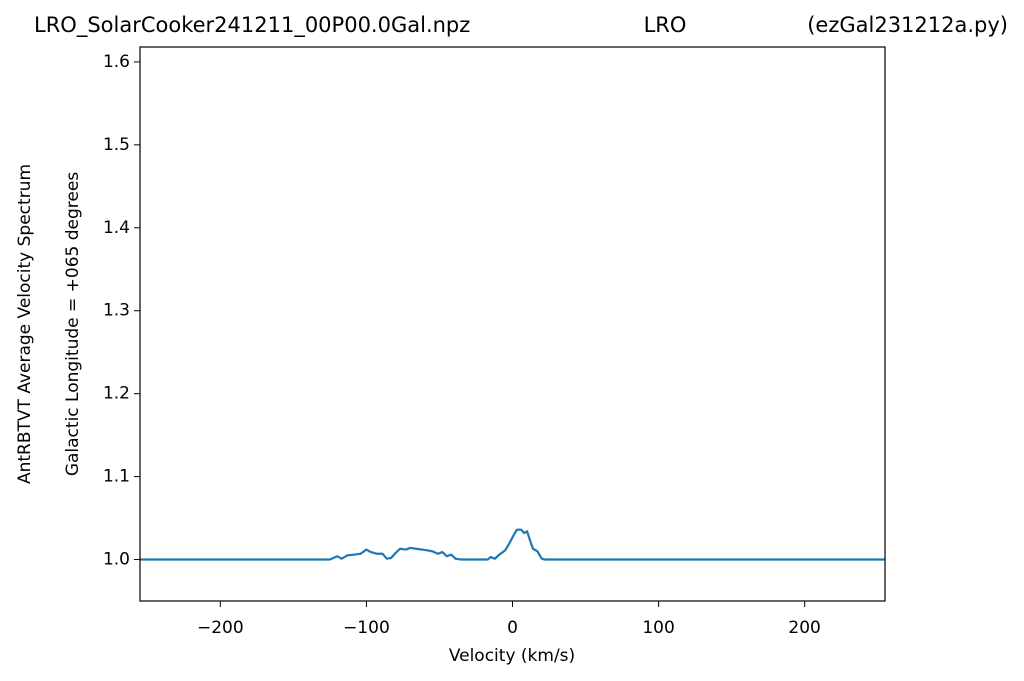 This screenshot has width=1024, height=681. Describe the element at coordinates (73, 324) in the screenshot. I see `y-axis-label-2: Galactic Longitude = +065 degrees` at that location.